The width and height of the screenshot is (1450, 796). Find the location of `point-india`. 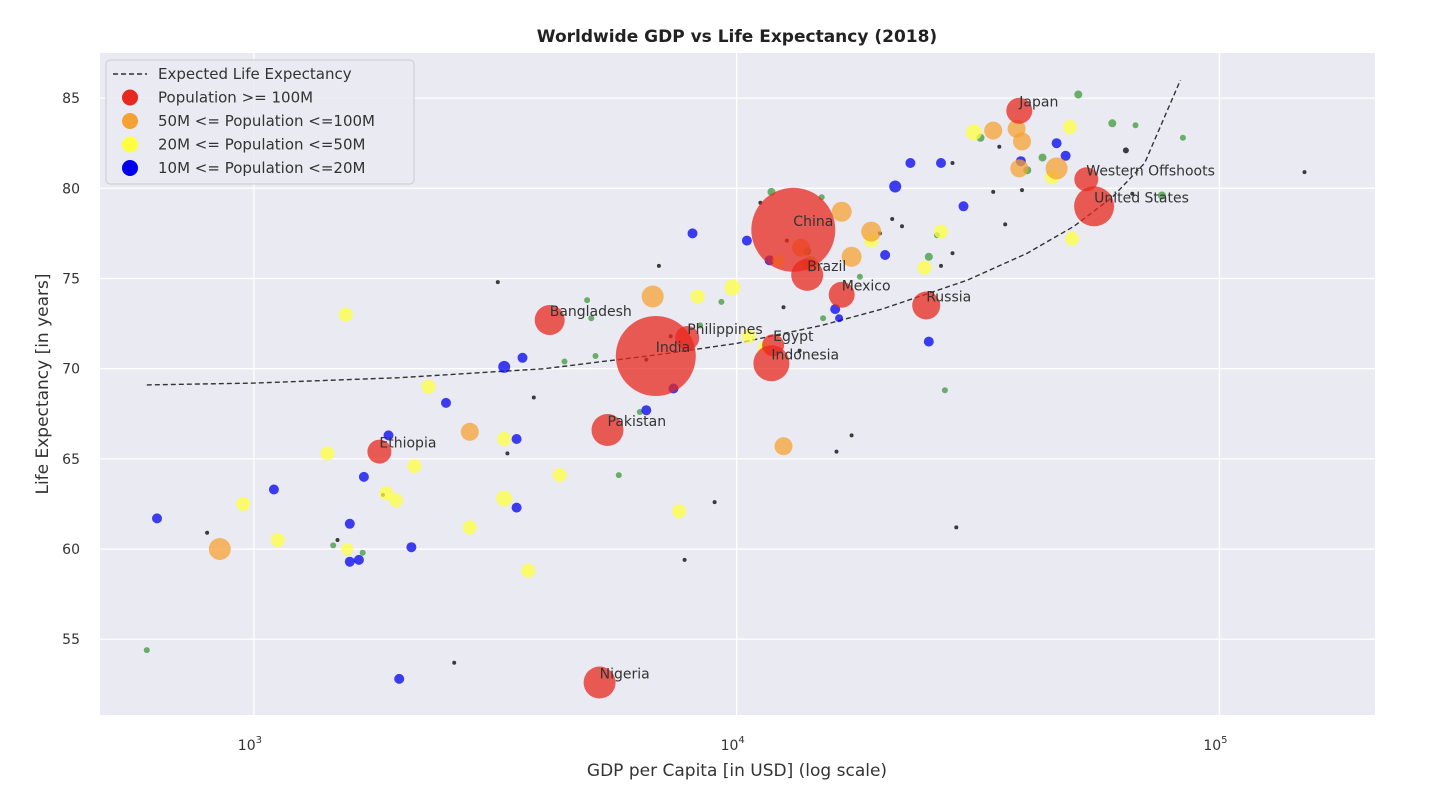

point-india is located at coordinates (655, 356).